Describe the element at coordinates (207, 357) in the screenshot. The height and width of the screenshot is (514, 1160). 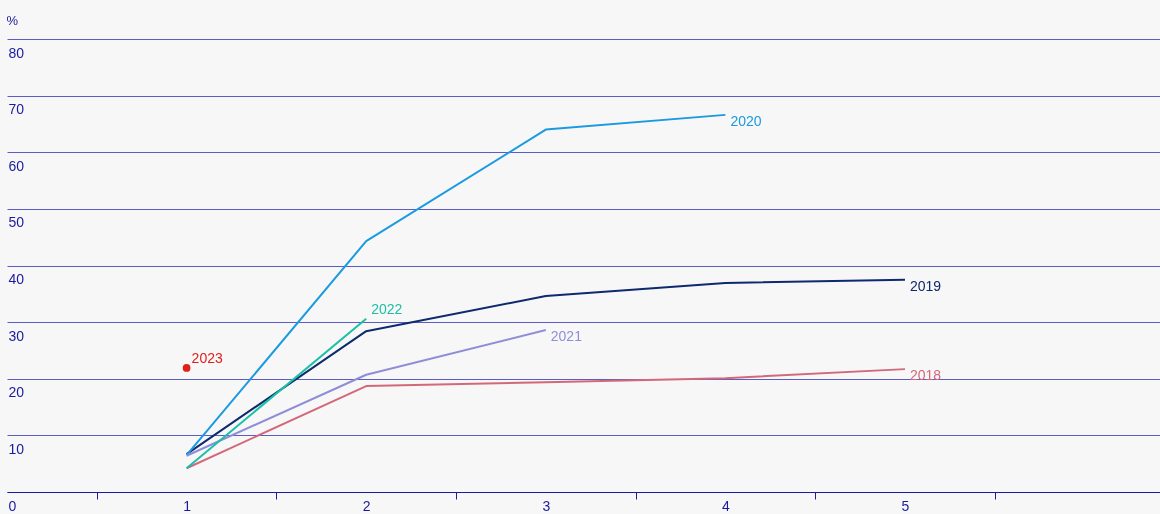
I see `series-label: 2023` at that location.